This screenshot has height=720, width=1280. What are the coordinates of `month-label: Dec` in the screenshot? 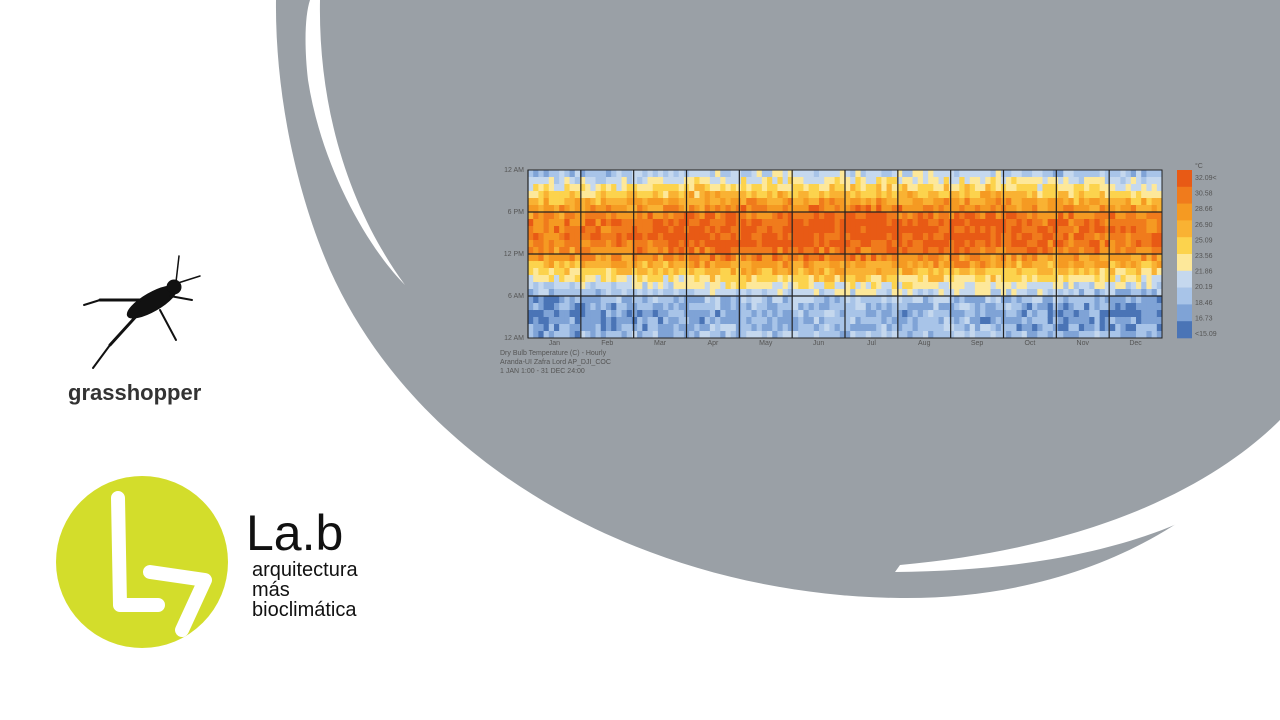 It's located at (1135, 343).